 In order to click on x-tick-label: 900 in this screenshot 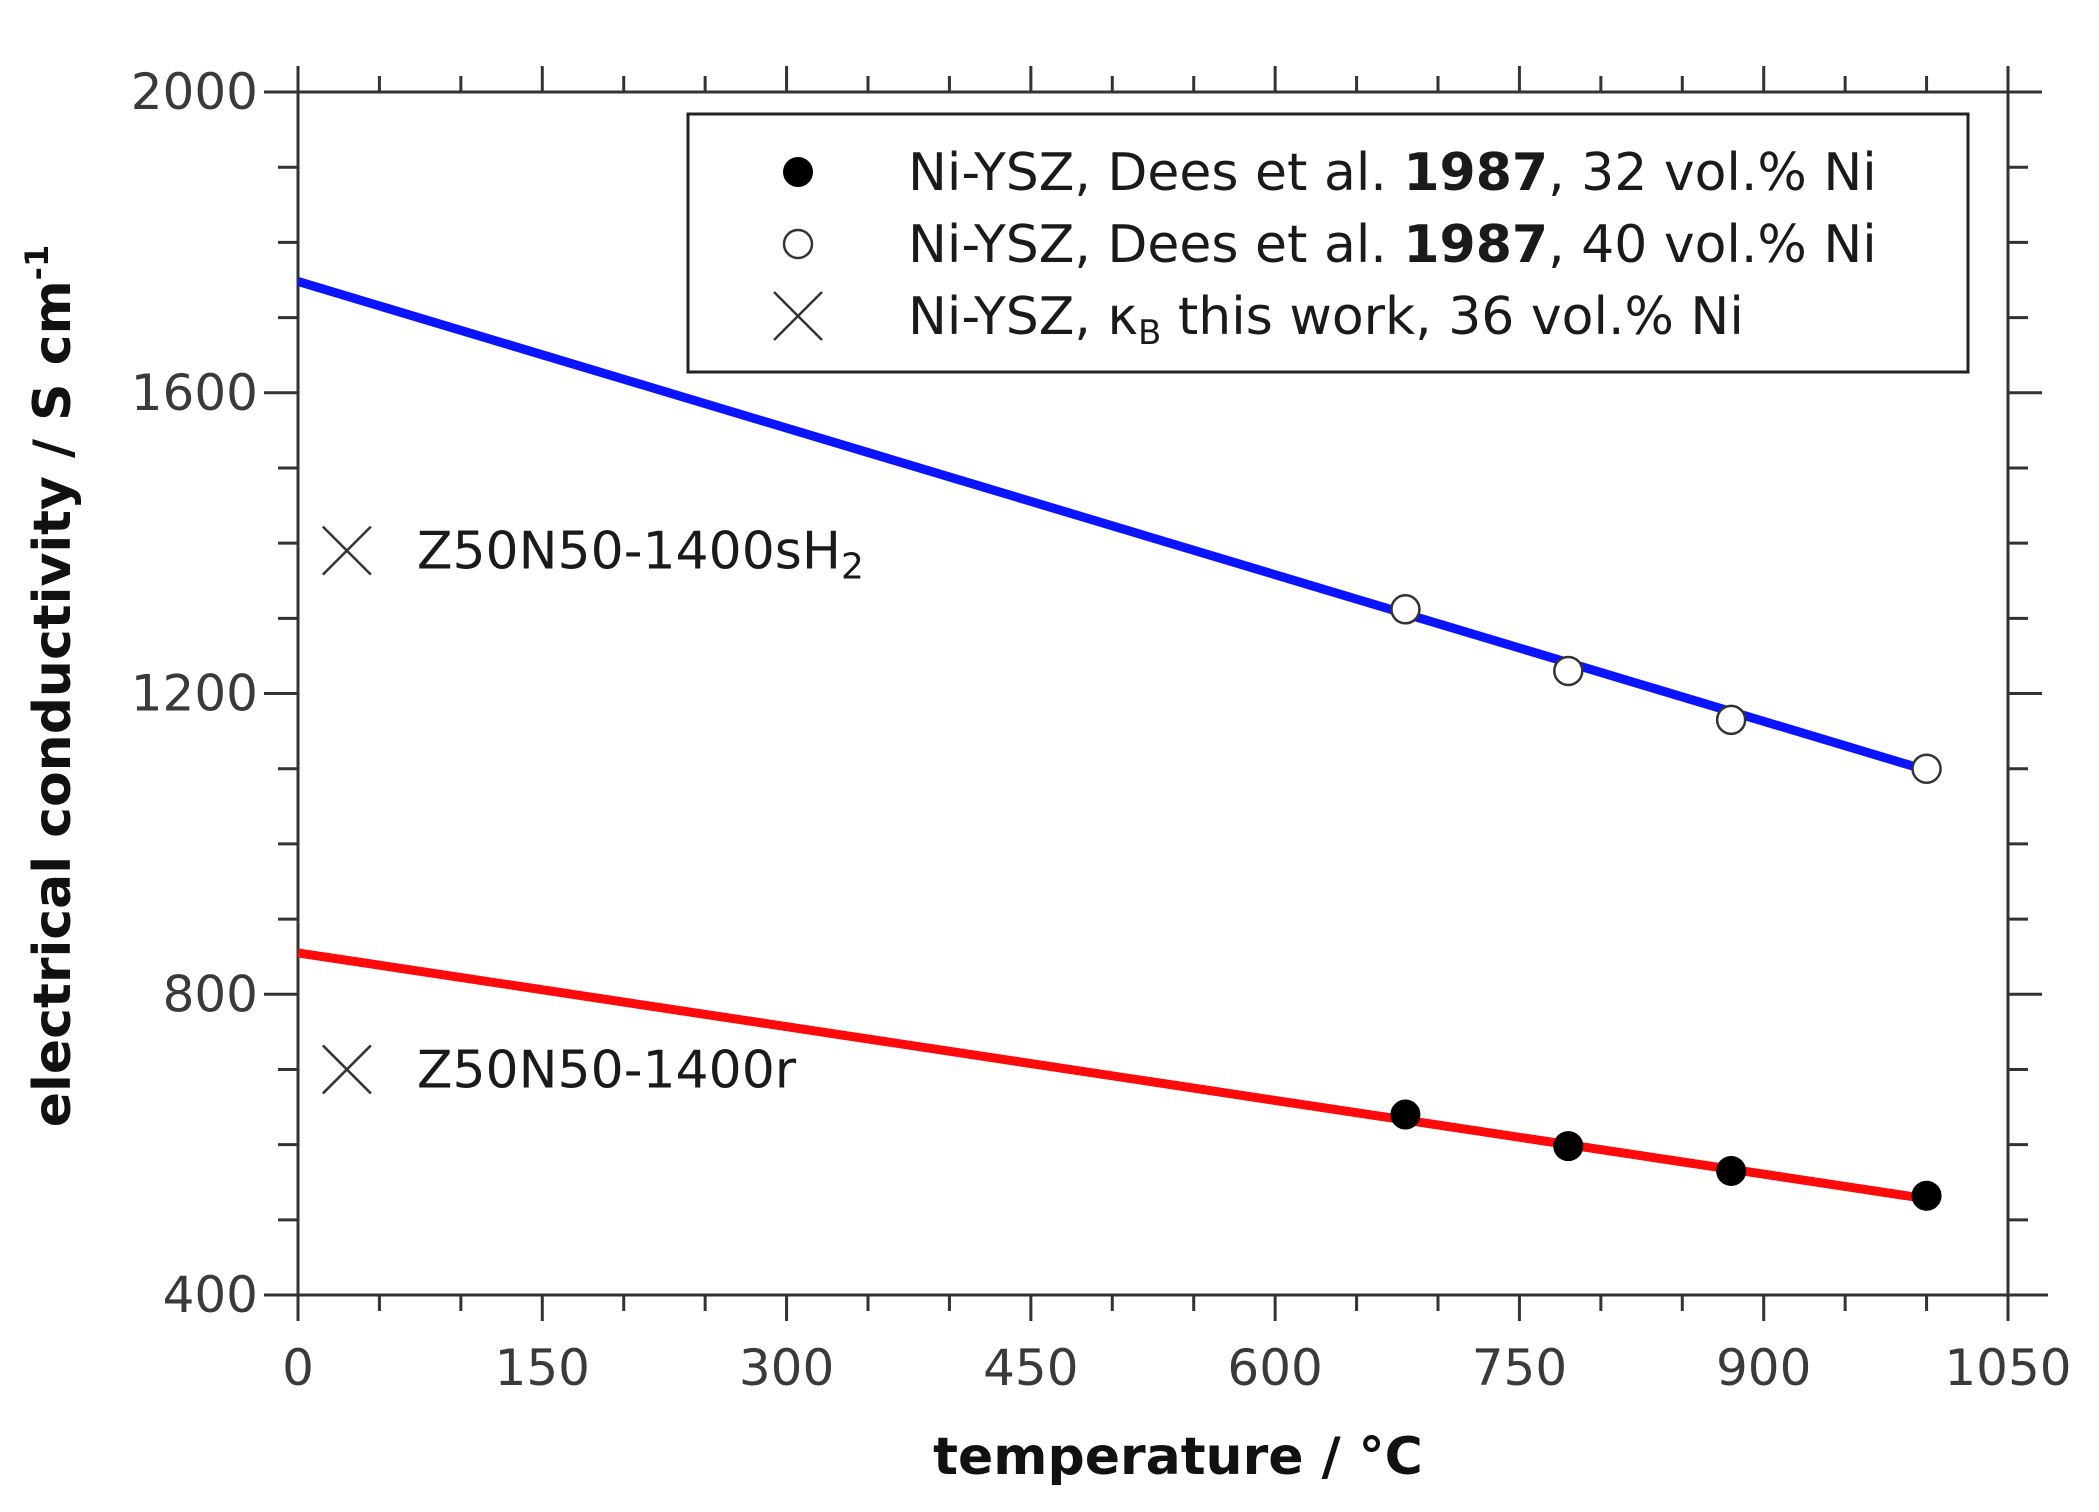, I will do `click(1763, 1368)`.